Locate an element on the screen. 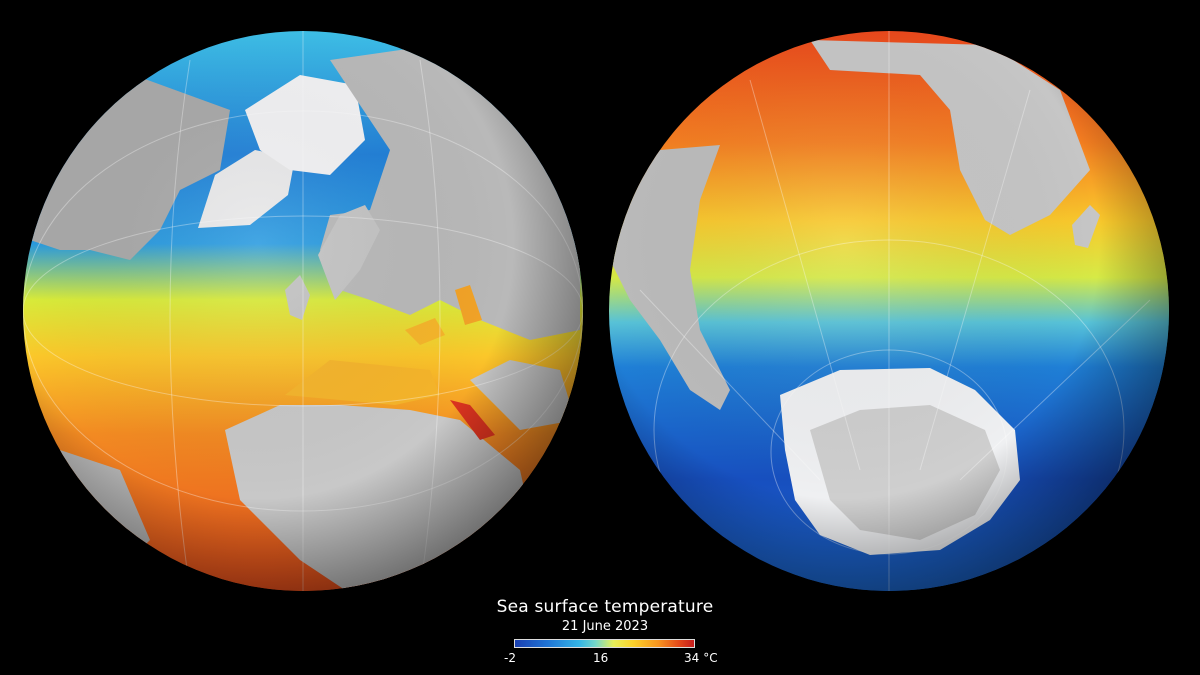 This screenshot has height=675, width=1200. legend-date: 21 June 2023 is located at coordinates (605, 626).